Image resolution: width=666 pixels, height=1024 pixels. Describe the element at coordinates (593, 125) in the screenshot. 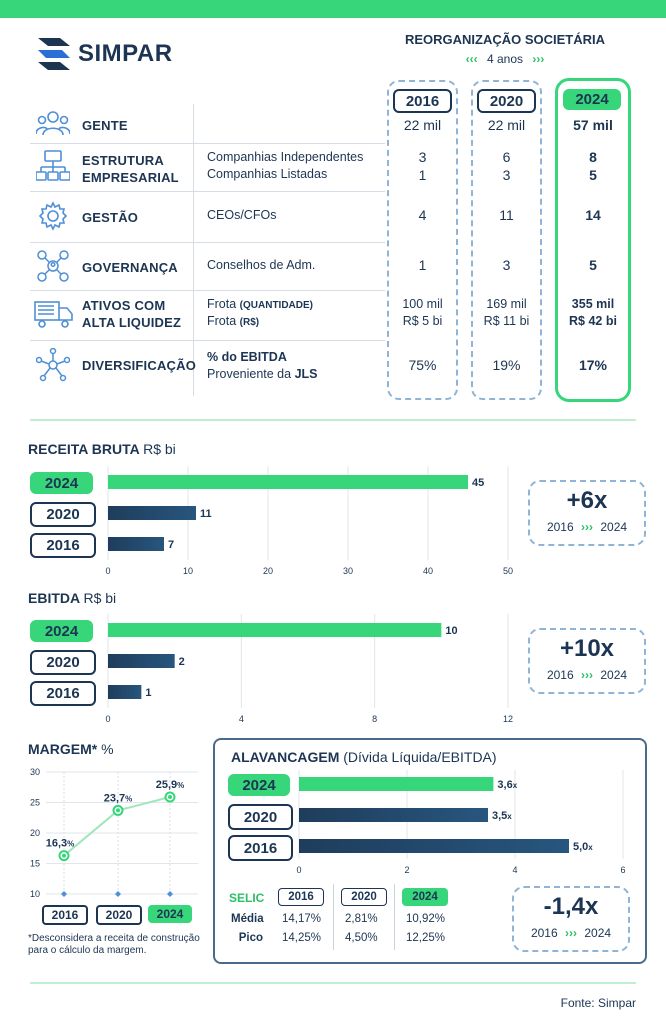

I see `value-gente-2024: 57 mil` at that location.